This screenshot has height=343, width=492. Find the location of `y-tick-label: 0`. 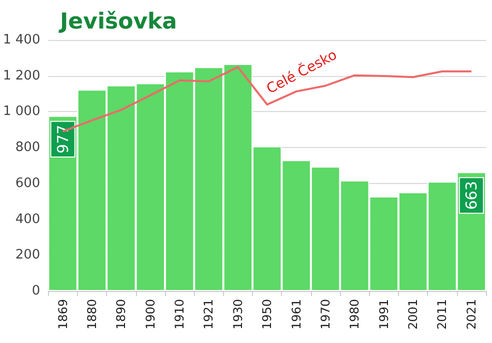

y-tick-label: 0 is located at coordinates (36, 291).